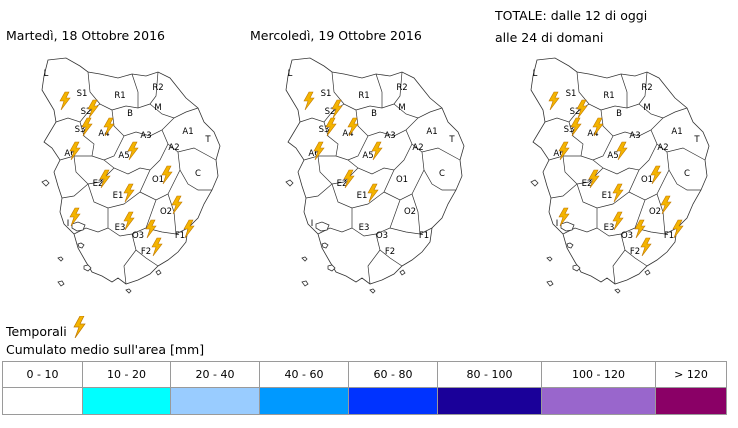 The image size is (738, 428). What do you see at coordinates (215, 374) in the screenshot?
I see `scale-label: 20 - 40` at bounding box center [215, 374].